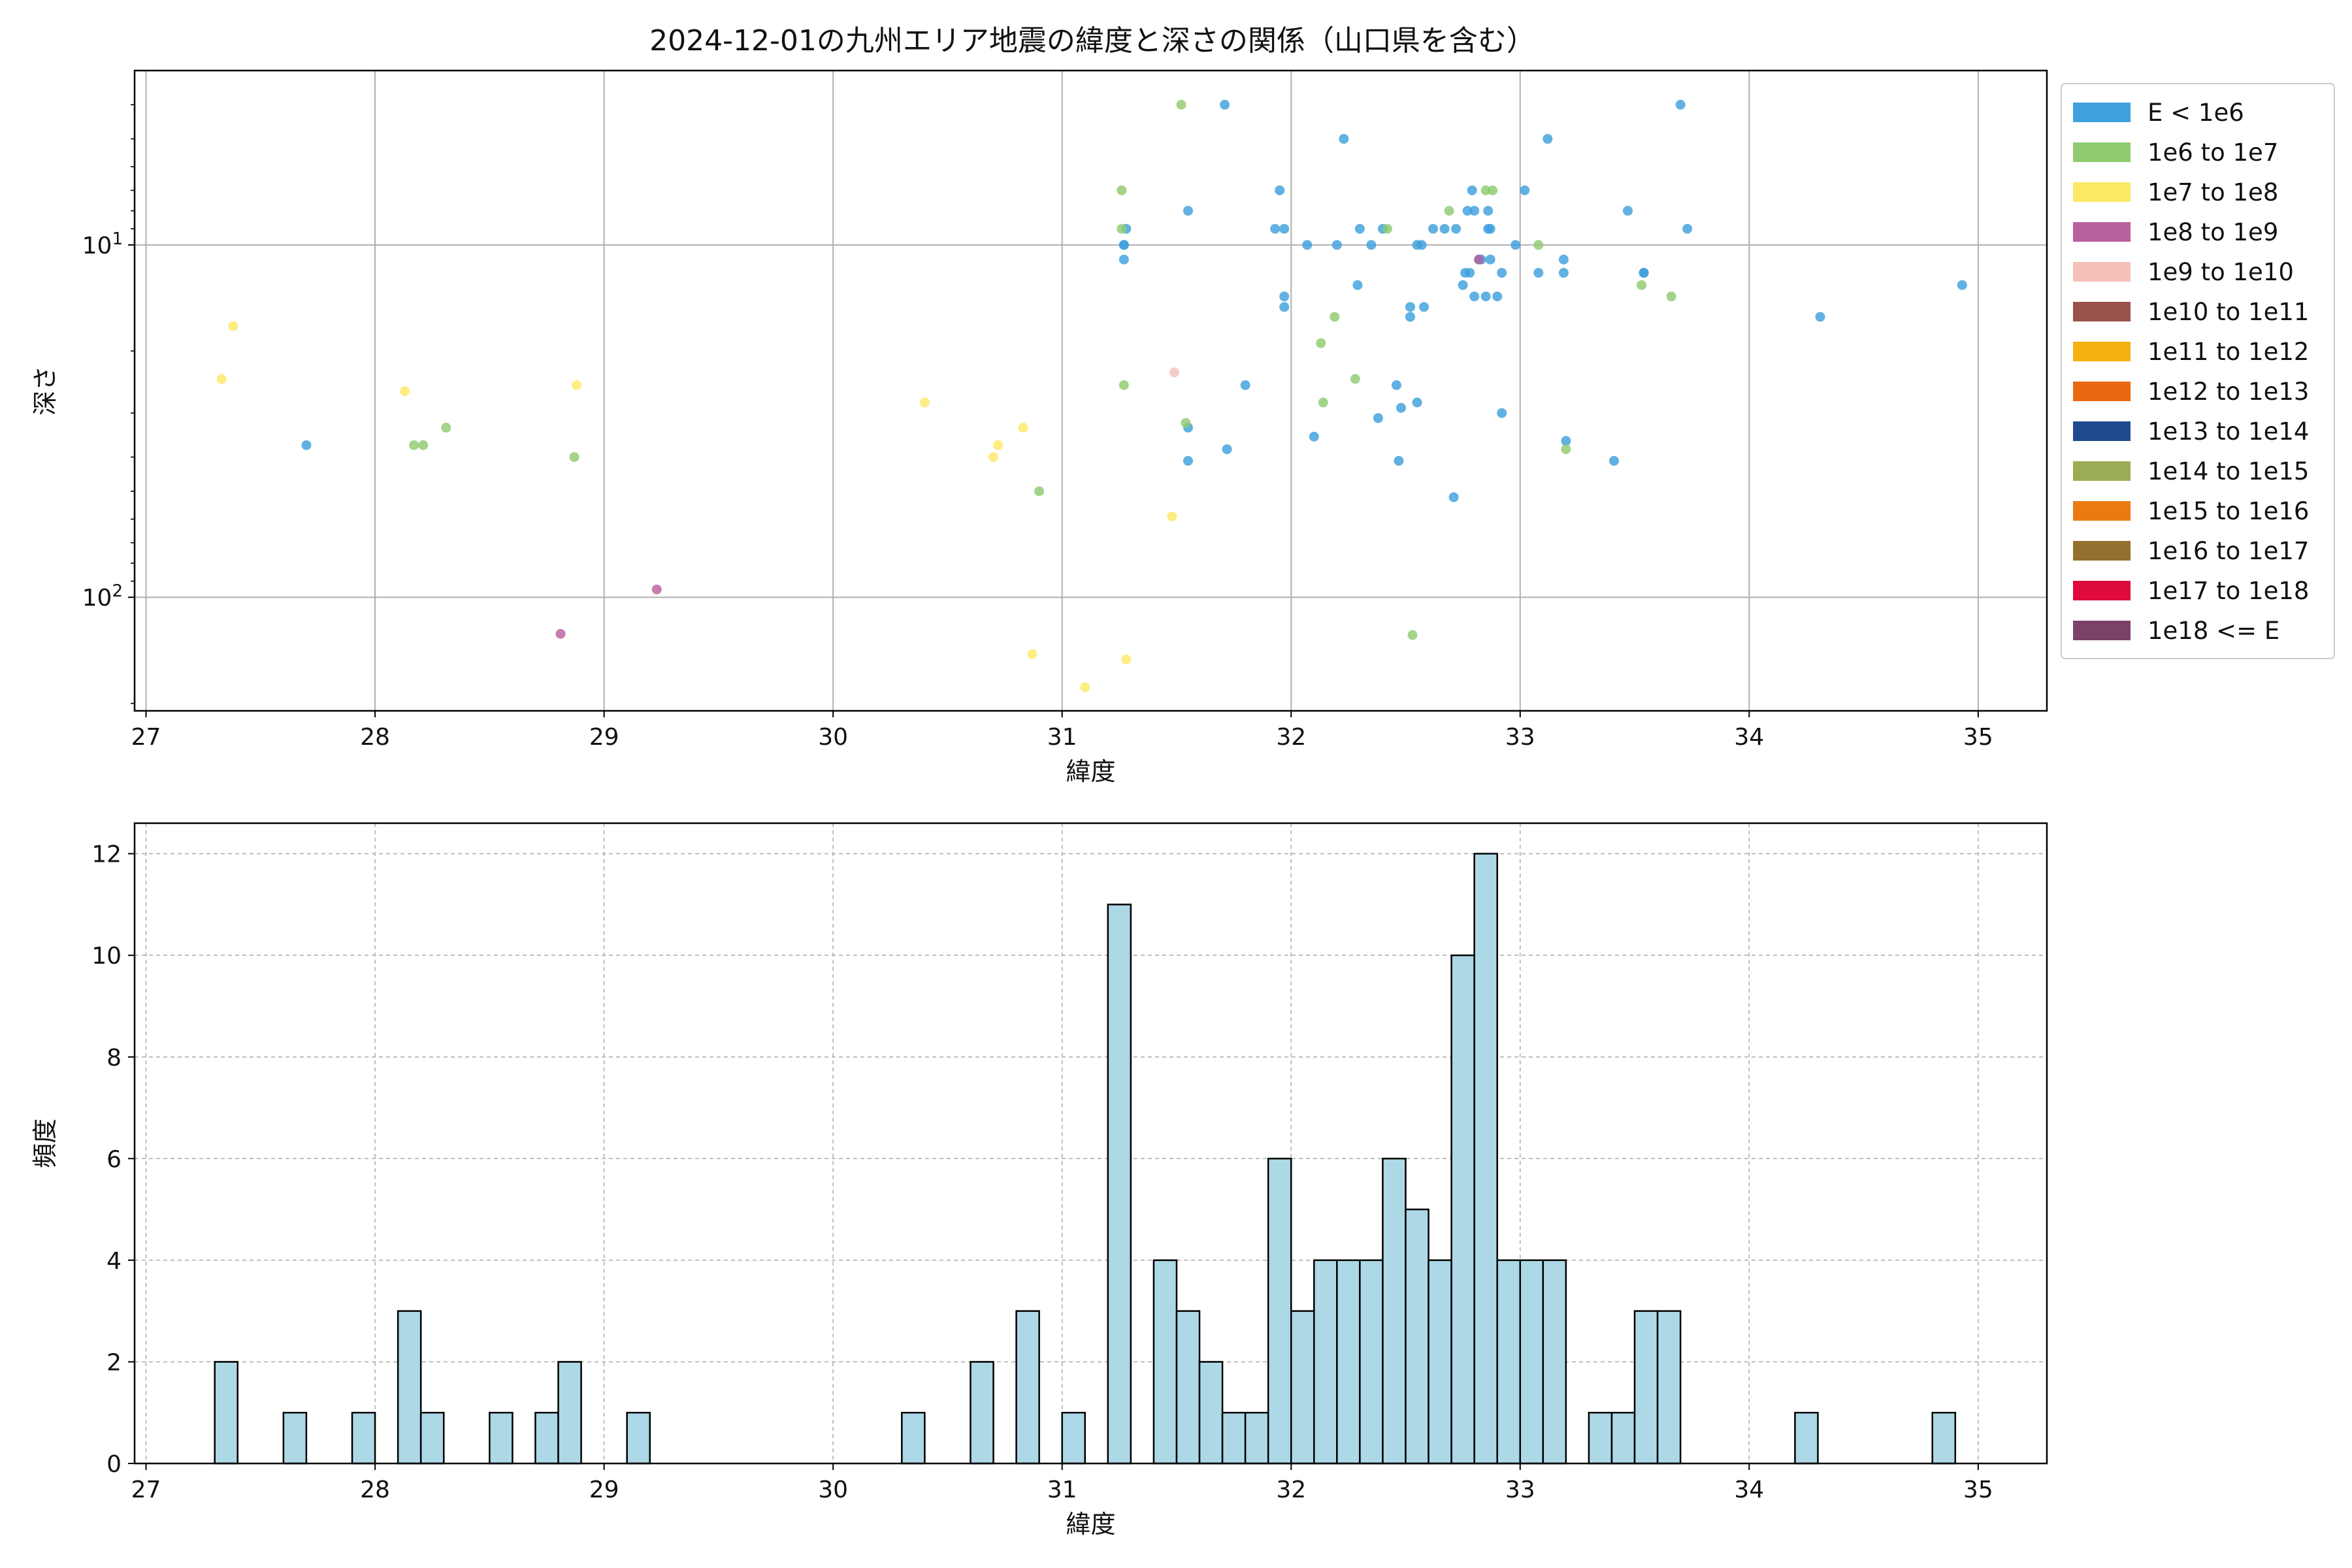 This screenshot has width=2352, height=1568. I want to click on chart-title: 2024-12-01の九州エリア地震の緯度と深さの関係（山口県を含む）, so click(1092, 40).